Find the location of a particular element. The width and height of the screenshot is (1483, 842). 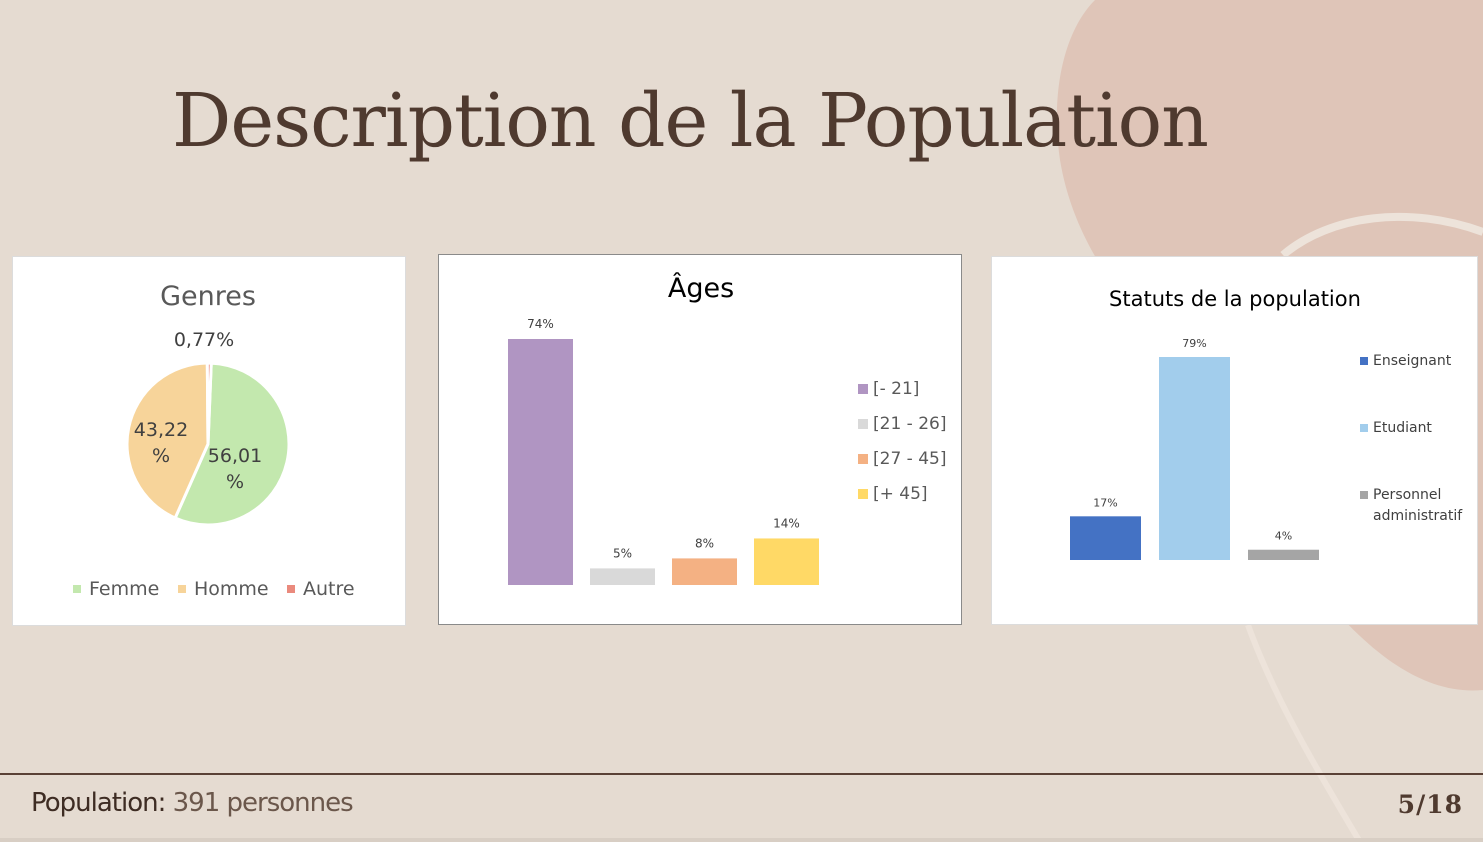

legend-label: [- 21] is located at coordinates (896, 389).